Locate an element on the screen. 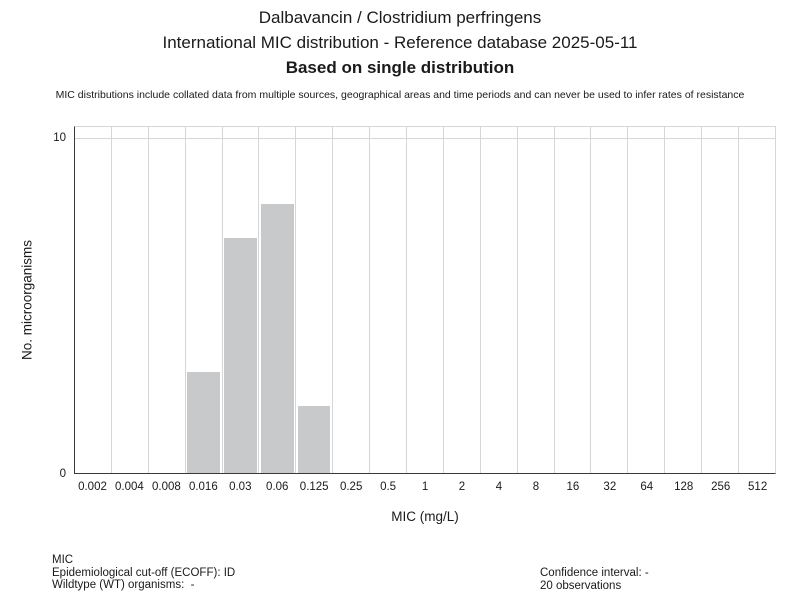  bar-mic-0.016 is located at coordinates (203, 422).